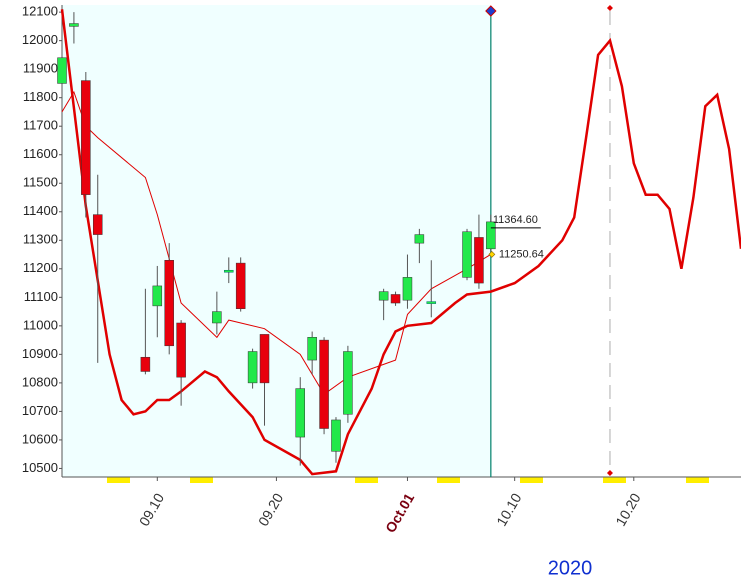 This screenshot has height=579, width=741. Describe the element at coordinates (492, 254) in the screenshot. I see `line-end-marker` at that location.